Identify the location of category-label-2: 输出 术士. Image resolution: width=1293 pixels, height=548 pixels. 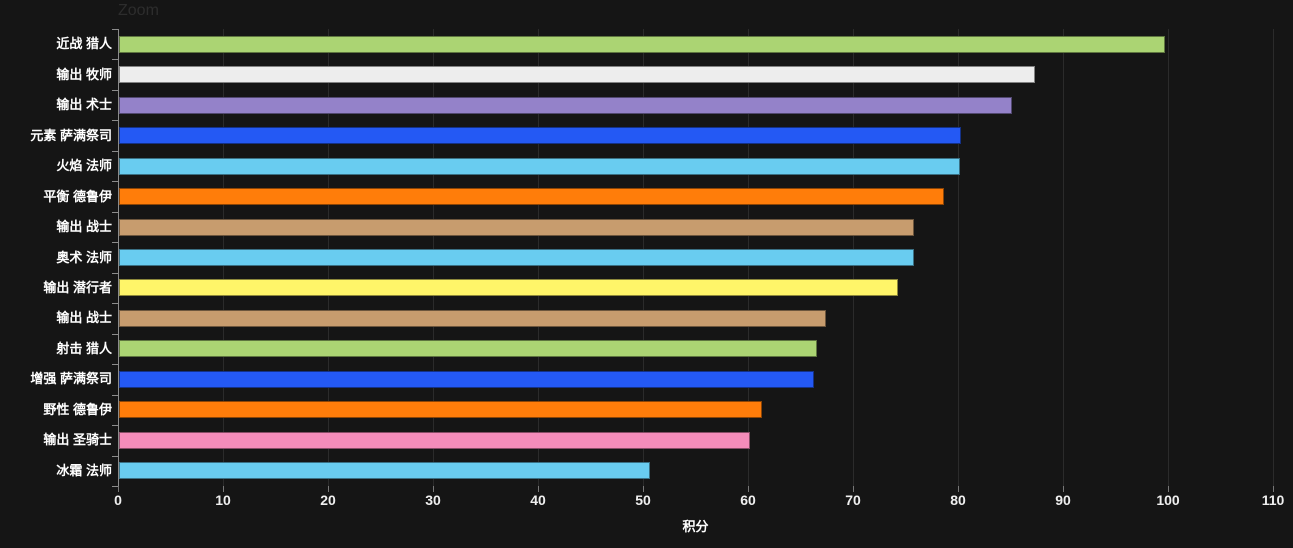
(84, 105).